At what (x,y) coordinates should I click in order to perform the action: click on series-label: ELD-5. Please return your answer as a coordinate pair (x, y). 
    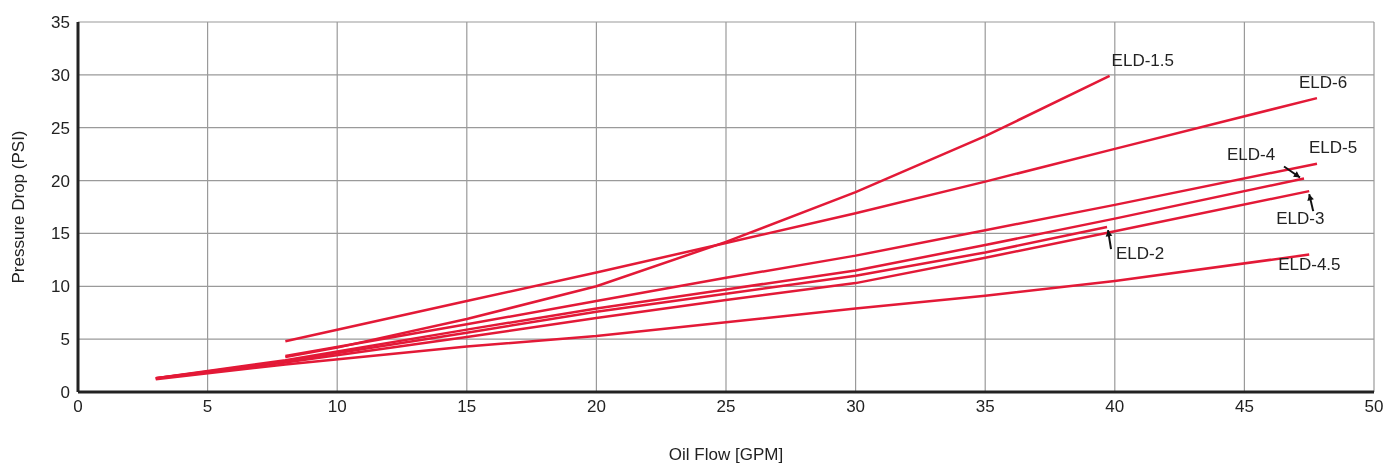
    Looking at the image, I should click on (1333, 147).